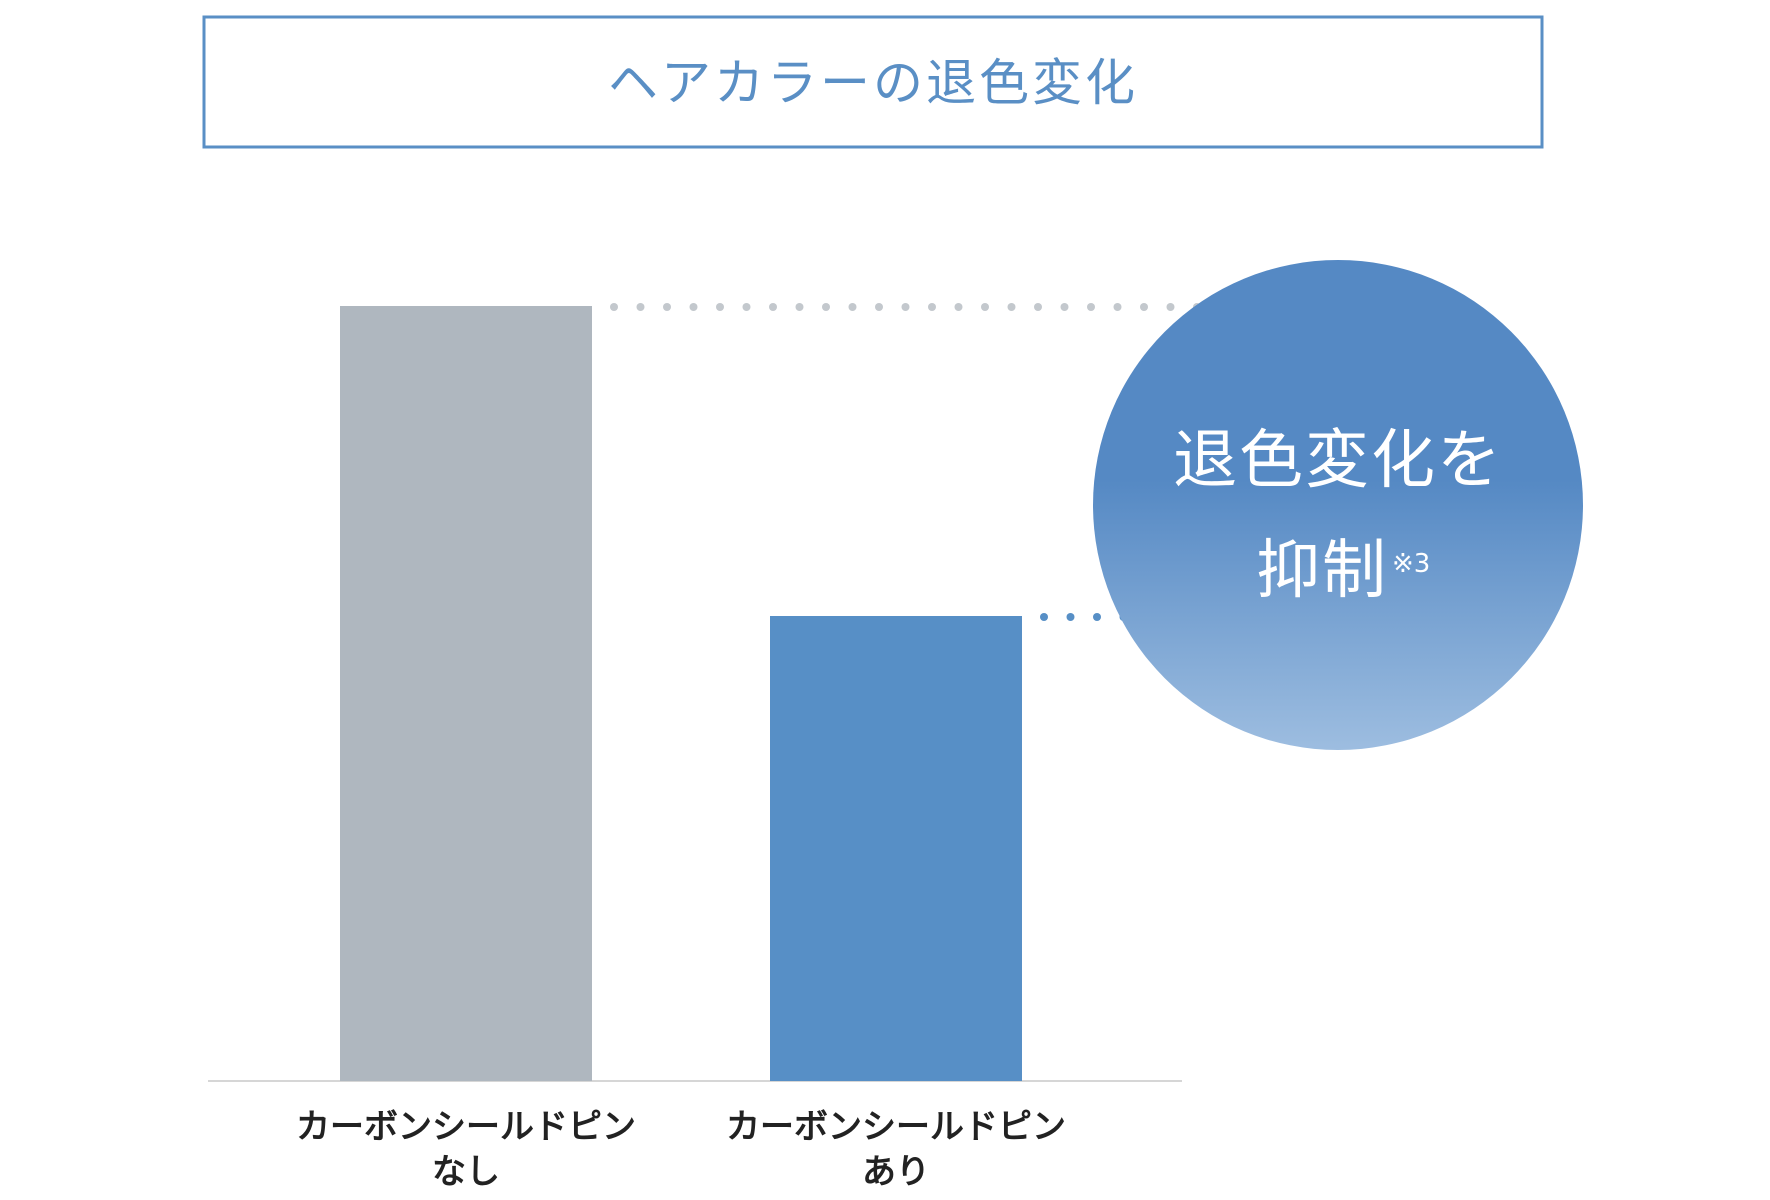  Describe the element at coordinates (466, 1172) in the screenshot. I see `category-label-1-line-2: なし` at that location.